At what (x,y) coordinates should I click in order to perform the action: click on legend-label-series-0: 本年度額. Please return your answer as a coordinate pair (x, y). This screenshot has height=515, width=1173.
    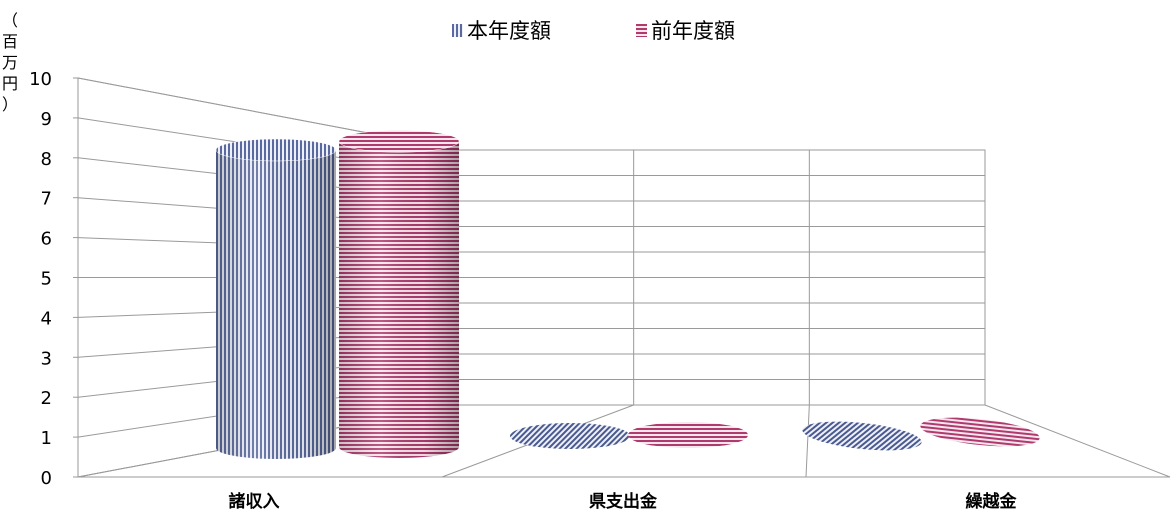
    Looking at the image, I should click on (509, 31).